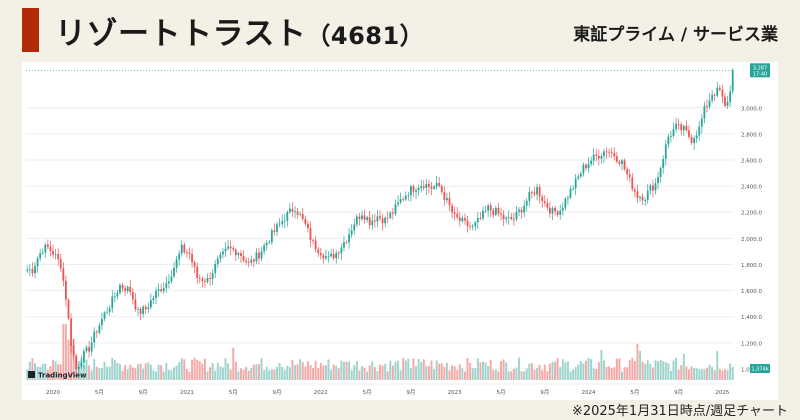  Describe the element at coordinates (759, 370) in the screenshot. I see `volume-label: 1,374k` at that location.